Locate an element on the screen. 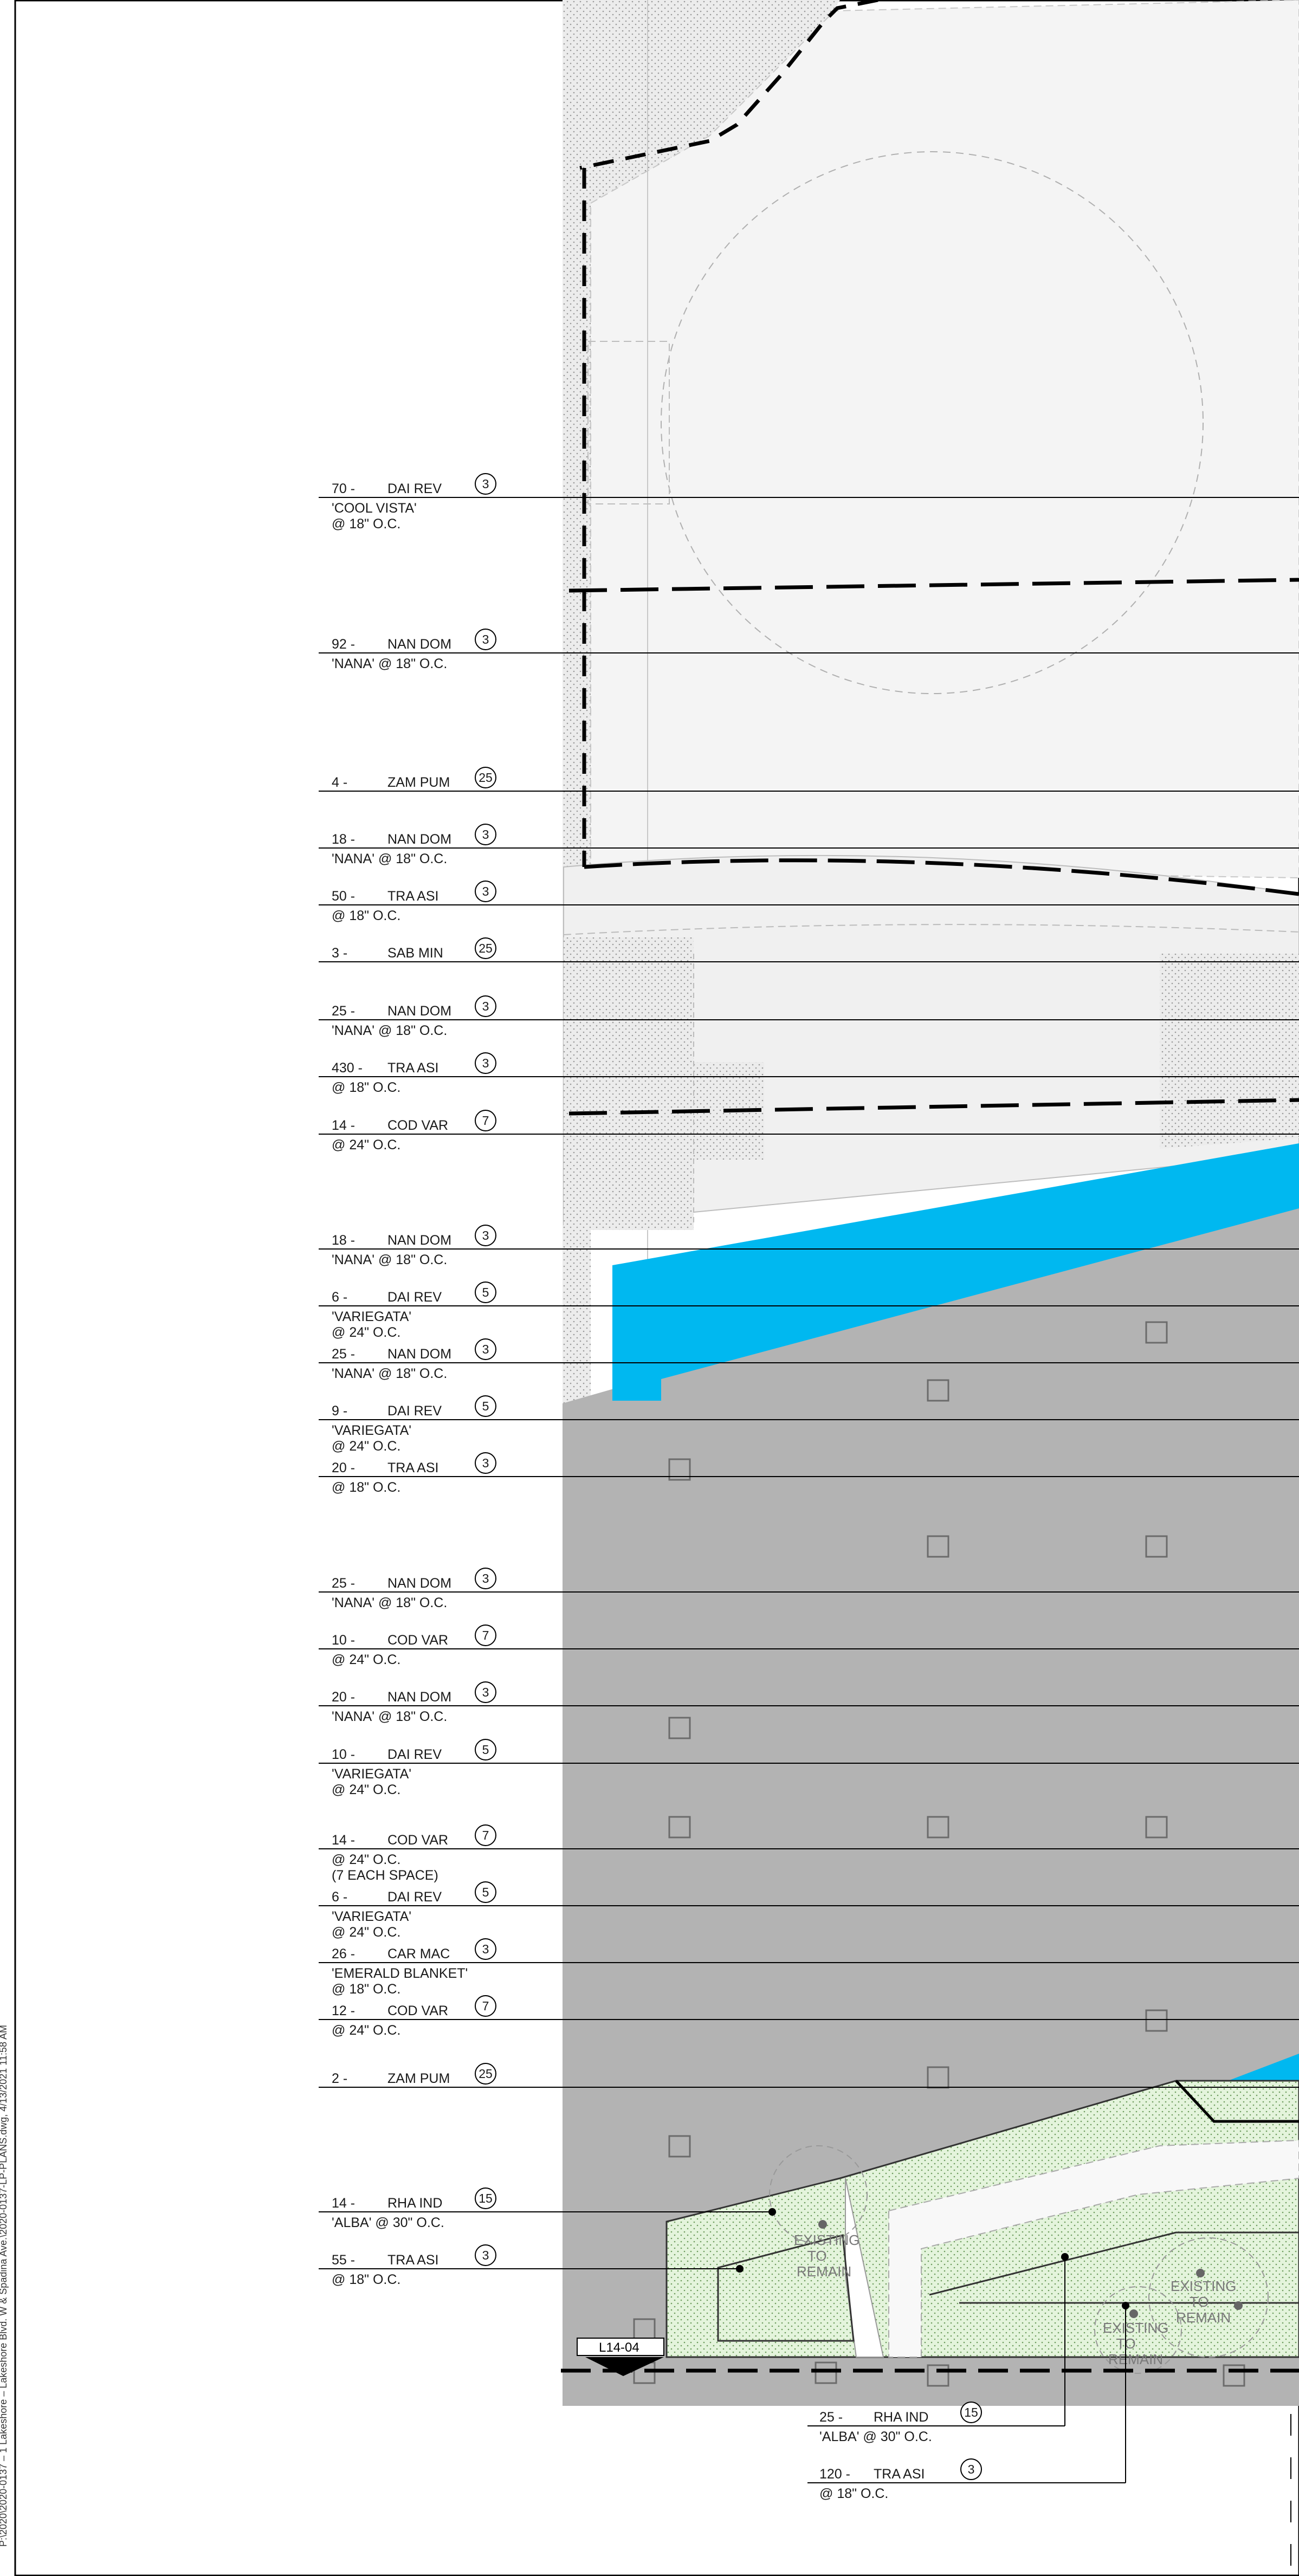 This screenshot has height=2576, width=1299. plant-callout-6: 25 - NAN DOM 3 'NANA' @ 18" O.C. is located at coordinates (809, 1016).